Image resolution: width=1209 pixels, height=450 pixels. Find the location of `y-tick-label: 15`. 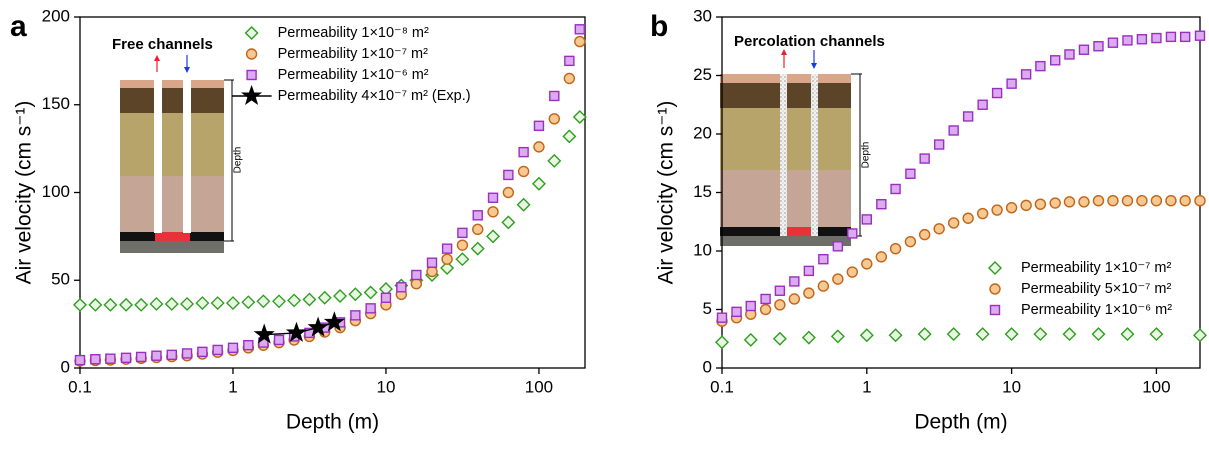

y-tick-label: 15 is located at coordinates (702, 191).